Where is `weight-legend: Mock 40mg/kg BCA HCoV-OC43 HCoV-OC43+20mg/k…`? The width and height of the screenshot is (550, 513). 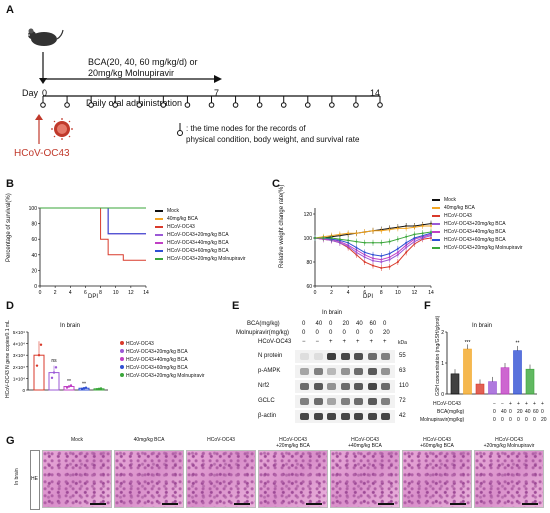
weight-legend: Mock 40mg/kg BCA HCoV-OC43 HCoV-OC43+20mg/k… is located at coordinates (477, 224).